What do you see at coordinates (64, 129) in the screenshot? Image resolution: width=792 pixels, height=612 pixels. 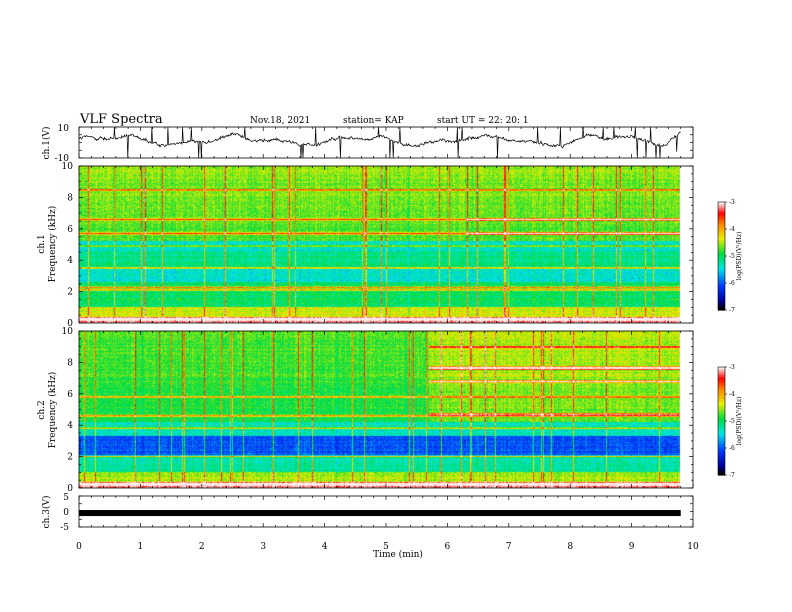 I see `ch1-ytick-top: 10` at bounding box center [64, 129].